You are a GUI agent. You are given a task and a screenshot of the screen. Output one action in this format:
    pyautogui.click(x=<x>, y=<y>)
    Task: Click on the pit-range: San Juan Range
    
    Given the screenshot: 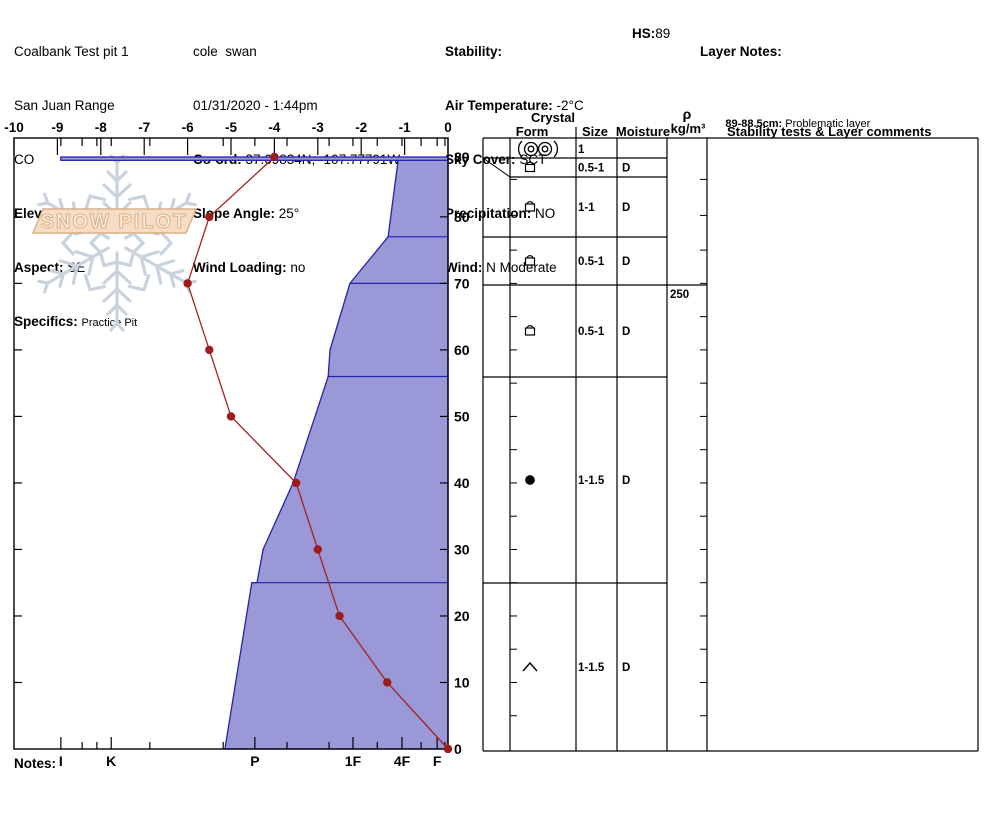 What is the action you would take?
    pyautogui.click(x=64, y=105)
    